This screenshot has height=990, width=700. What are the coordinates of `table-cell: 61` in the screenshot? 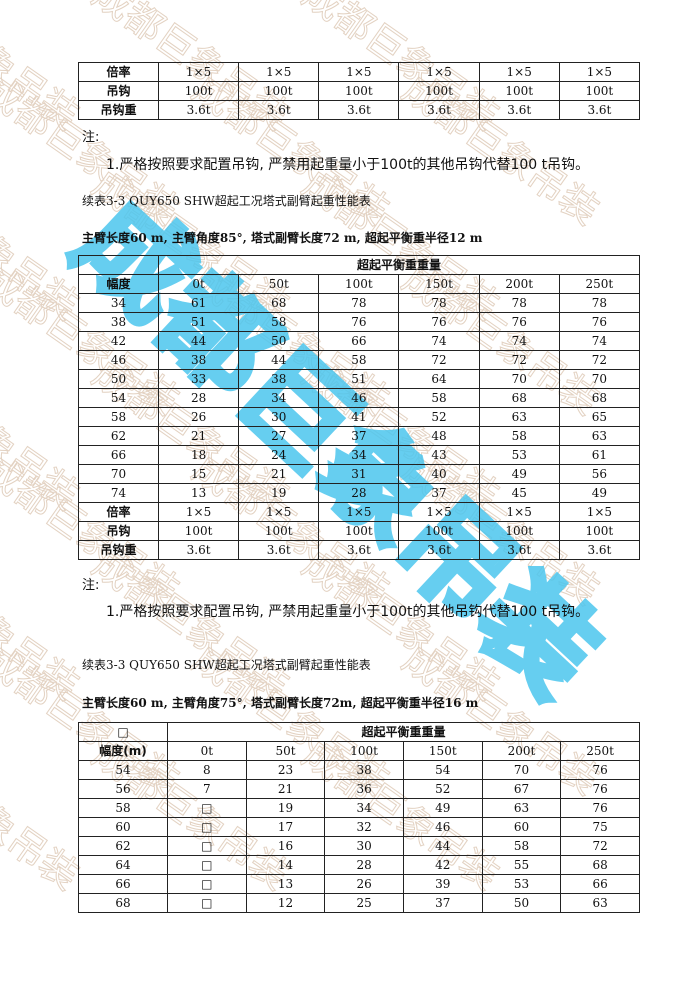 It's located at (198, 303).